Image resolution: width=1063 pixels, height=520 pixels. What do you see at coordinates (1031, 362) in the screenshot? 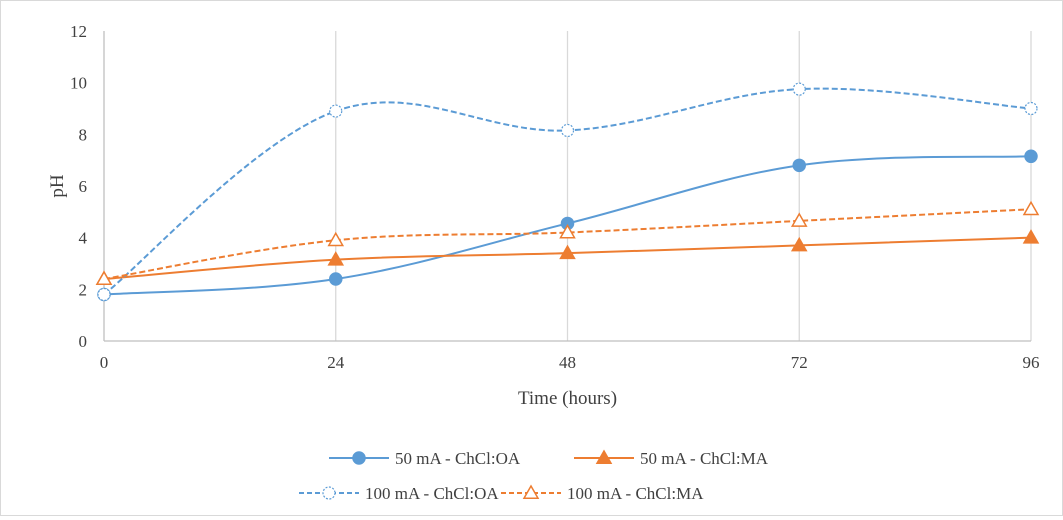
I see `x-tick-label: 96` at bounding box center [1031, 362].